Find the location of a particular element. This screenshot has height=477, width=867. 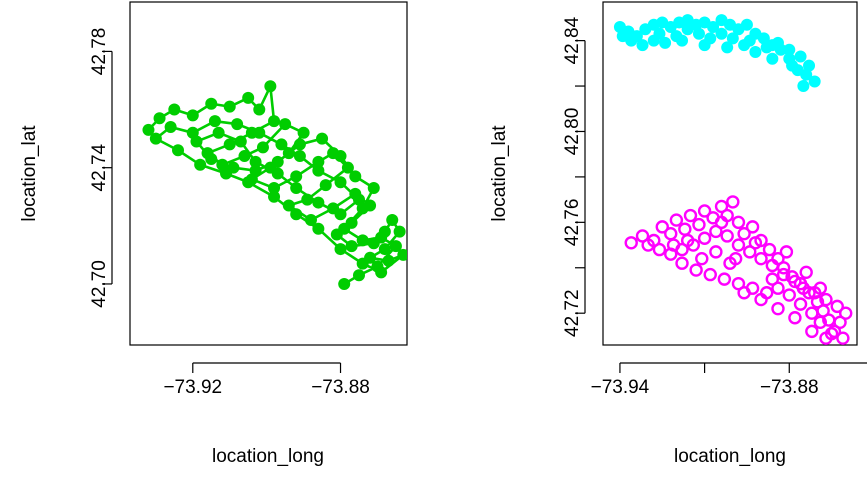

y-tick-label: 42.78 is located at coordinates (99, 52).